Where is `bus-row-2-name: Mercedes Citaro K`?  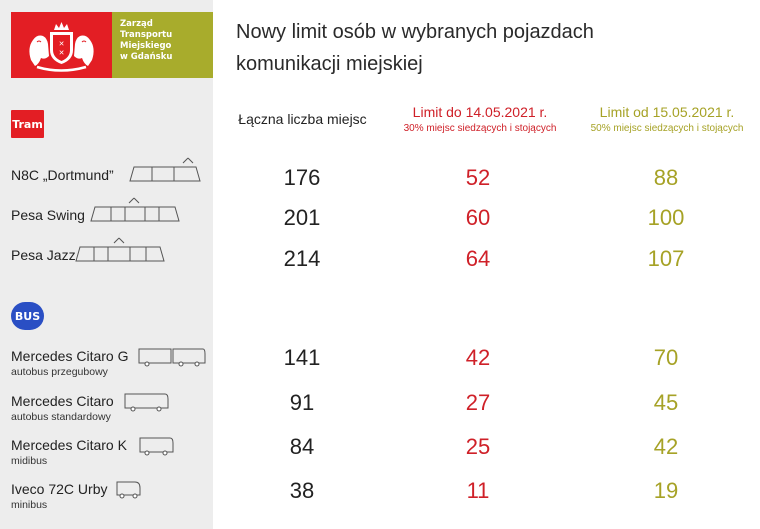 bus-row-2-name: Mercedes Citaro K is located at coordinates (69, 445).